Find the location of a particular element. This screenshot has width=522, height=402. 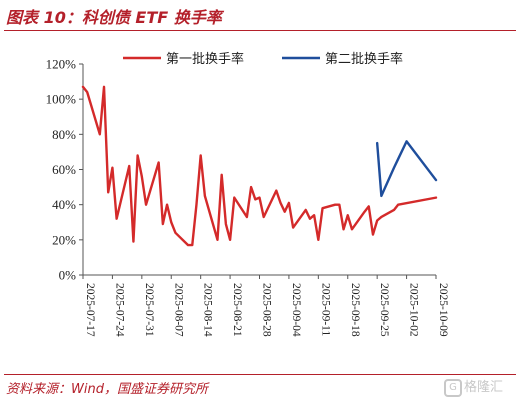

x-tick-label: 2025-07-31 is located at coordinates (149, 310).